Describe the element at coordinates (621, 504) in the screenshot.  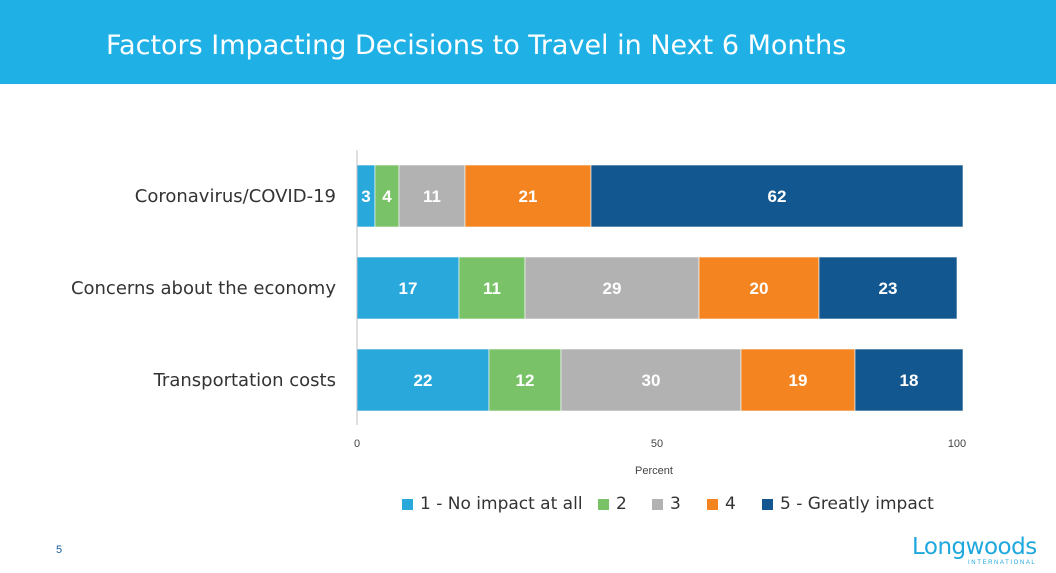
I see `legend-label-2: 2` at that location.